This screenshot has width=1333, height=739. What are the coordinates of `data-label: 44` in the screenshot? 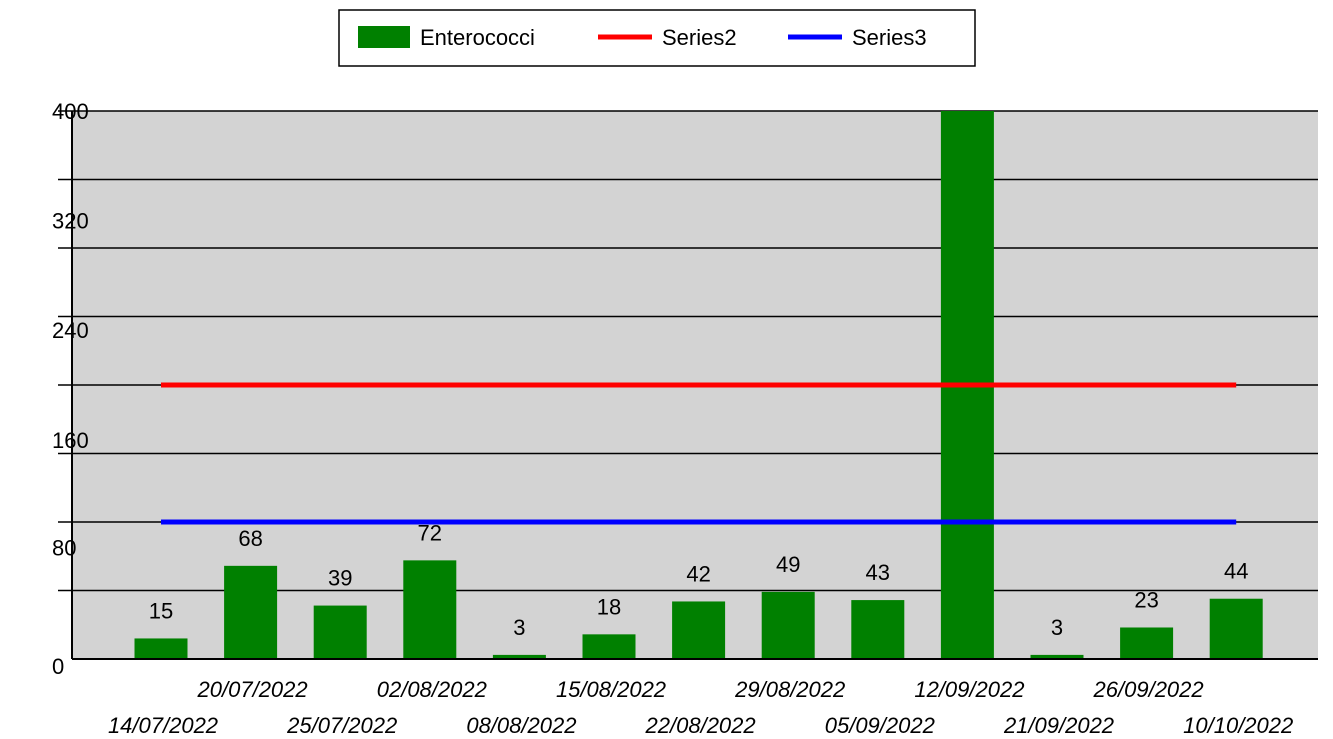 It's located at (1236, 571).